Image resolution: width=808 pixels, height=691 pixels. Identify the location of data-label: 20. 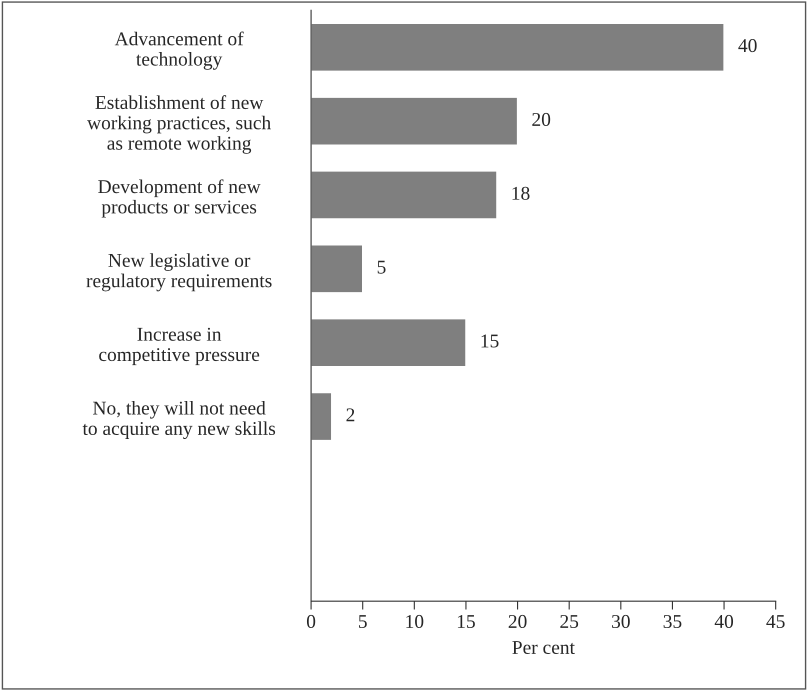
(541, 119).